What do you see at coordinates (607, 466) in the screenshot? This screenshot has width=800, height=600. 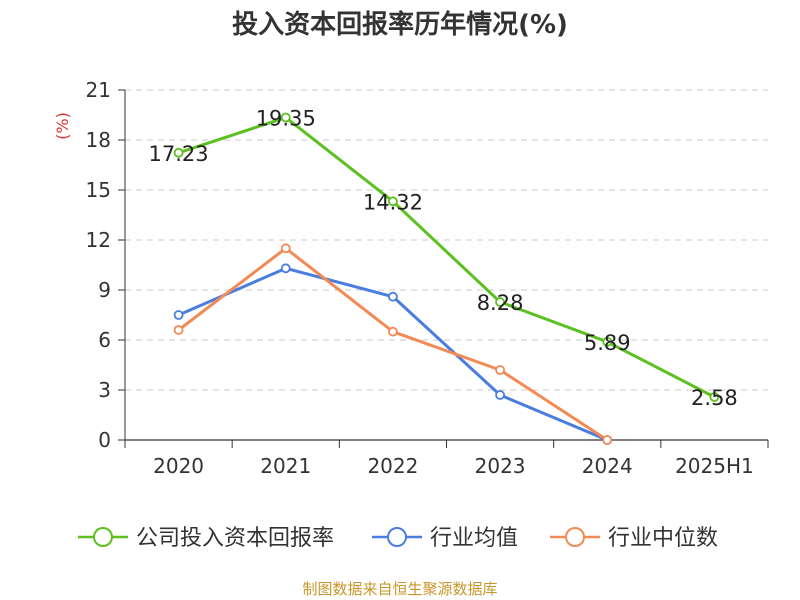 I see `x-tick-label: 2024` at bounding box center [607, 466].